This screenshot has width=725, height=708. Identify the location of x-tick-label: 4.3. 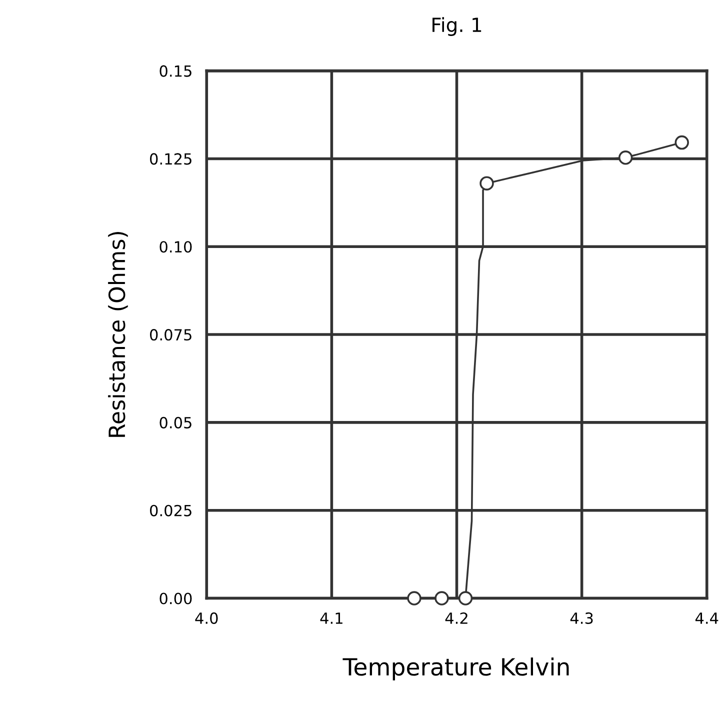
(581, 618).